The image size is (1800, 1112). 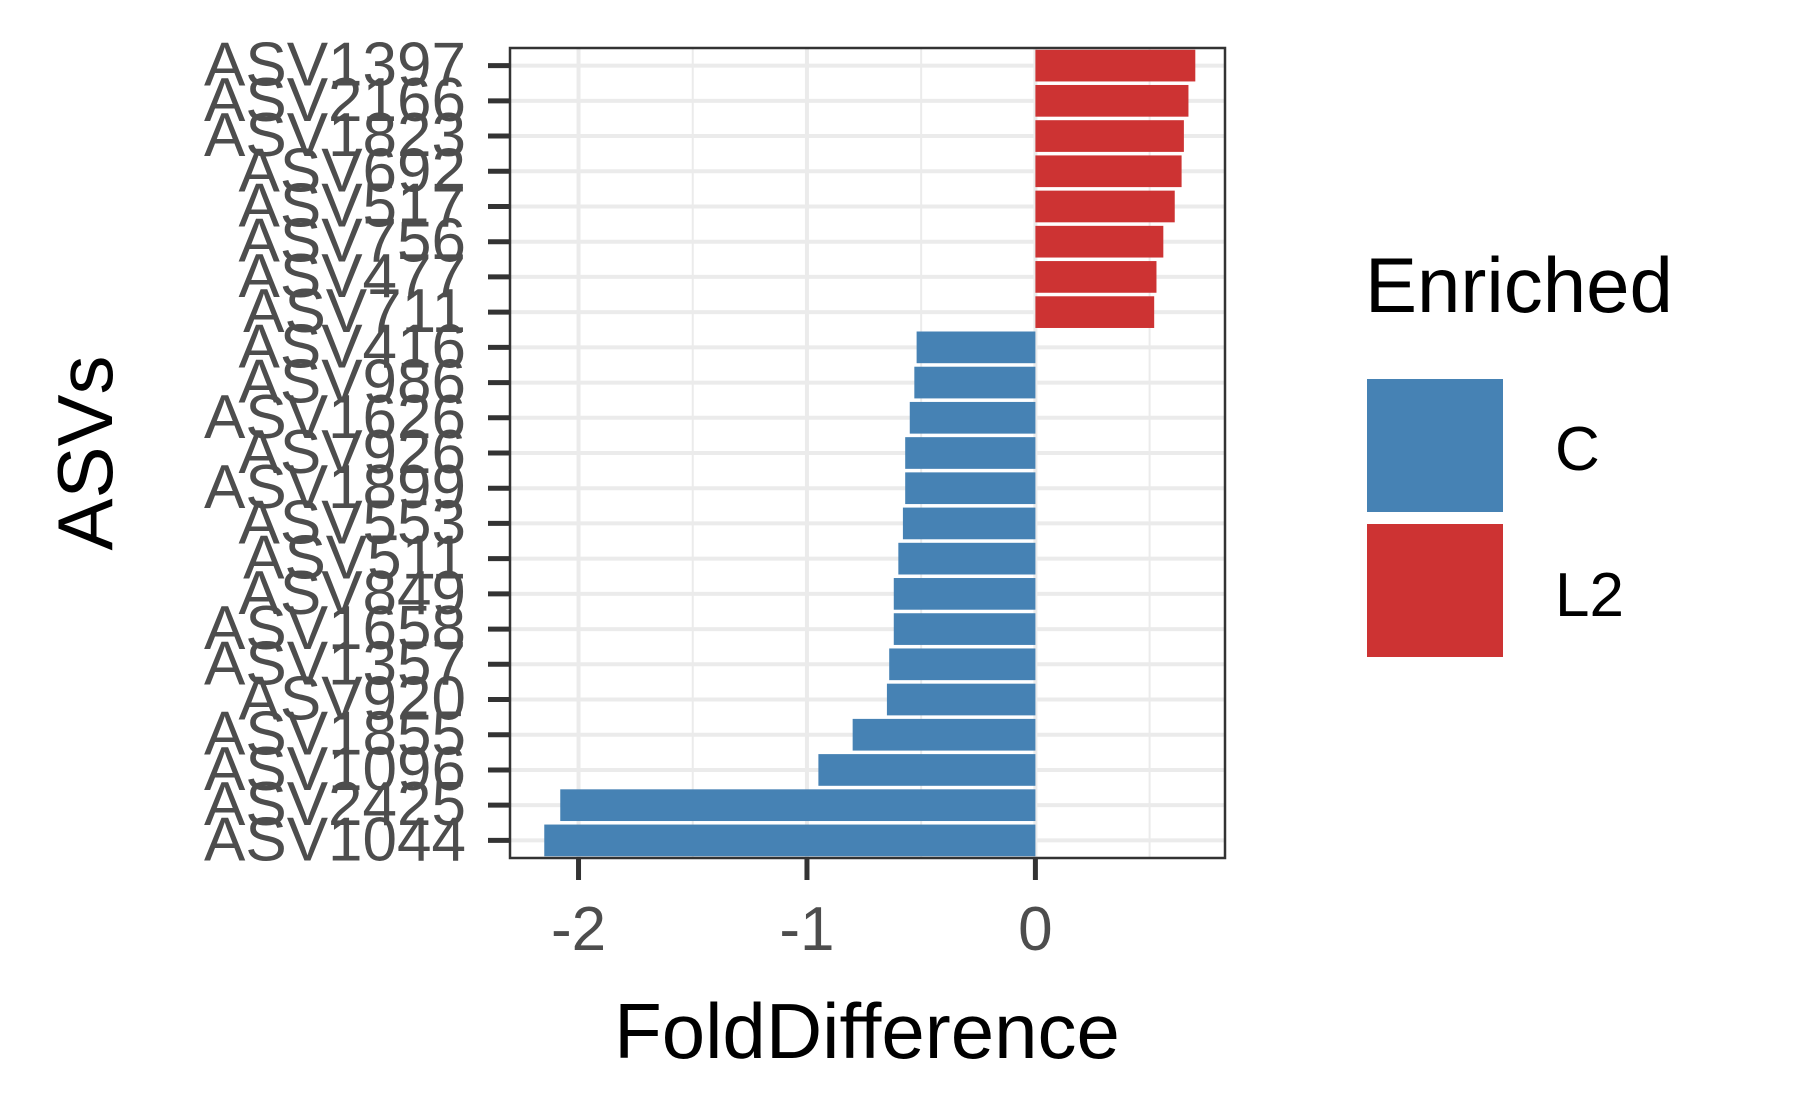 I want to click on legend-key-l2, so click(x=1435, y=590).